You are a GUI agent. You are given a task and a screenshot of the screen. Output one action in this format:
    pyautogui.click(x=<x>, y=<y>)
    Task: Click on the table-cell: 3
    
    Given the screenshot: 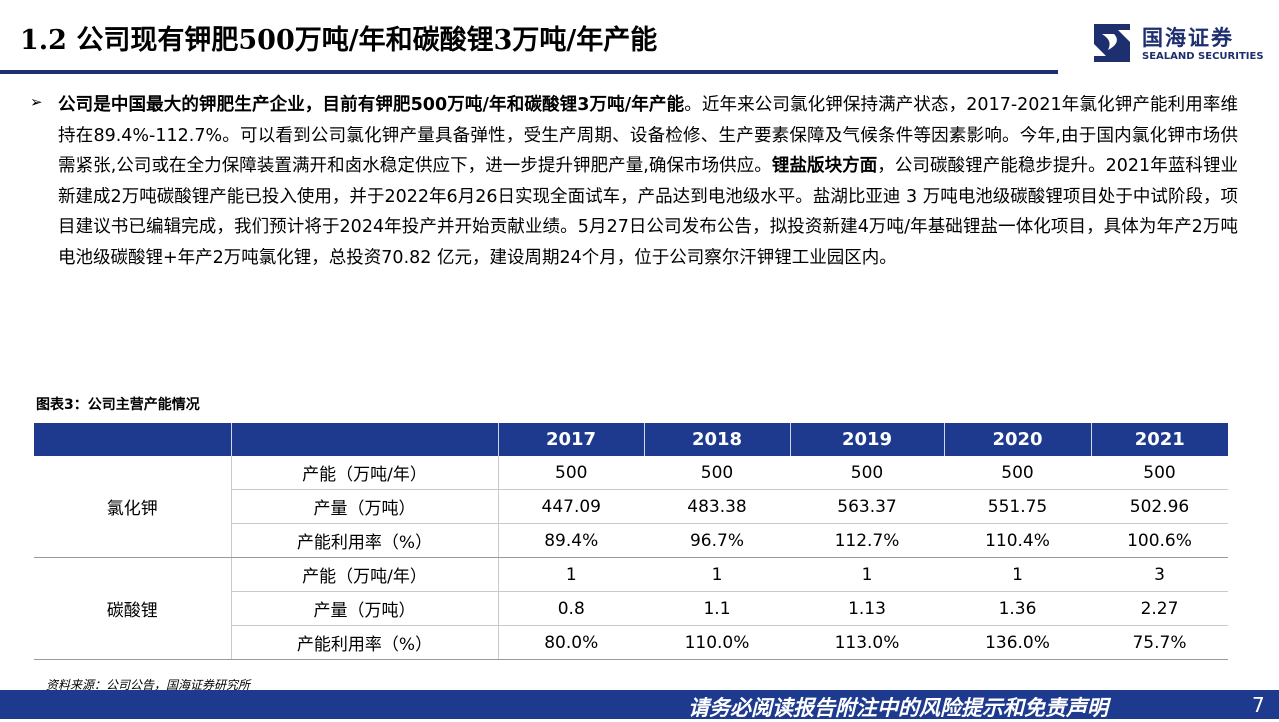 What is the action you would take?
    pyautogui.click(x=1159, y=574)
    